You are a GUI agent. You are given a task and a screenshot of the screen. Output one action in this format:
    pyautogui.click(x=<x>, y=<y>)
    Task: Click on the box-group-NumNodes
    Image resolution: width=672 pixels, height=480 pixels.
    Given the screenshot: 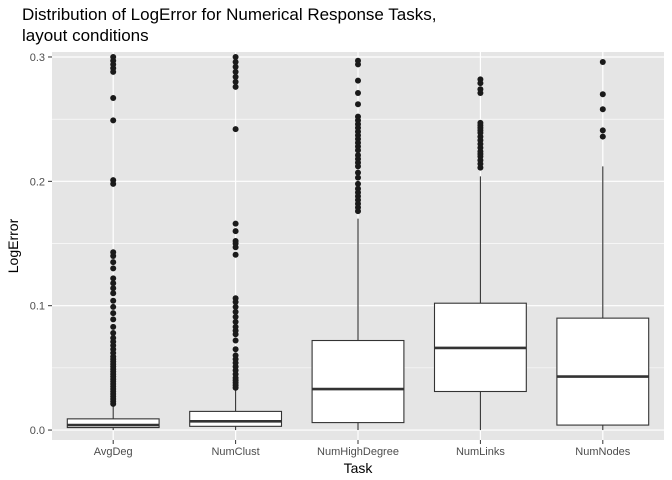 What is the action you would take?
    pyautogui.click(x=603, y=244)
    